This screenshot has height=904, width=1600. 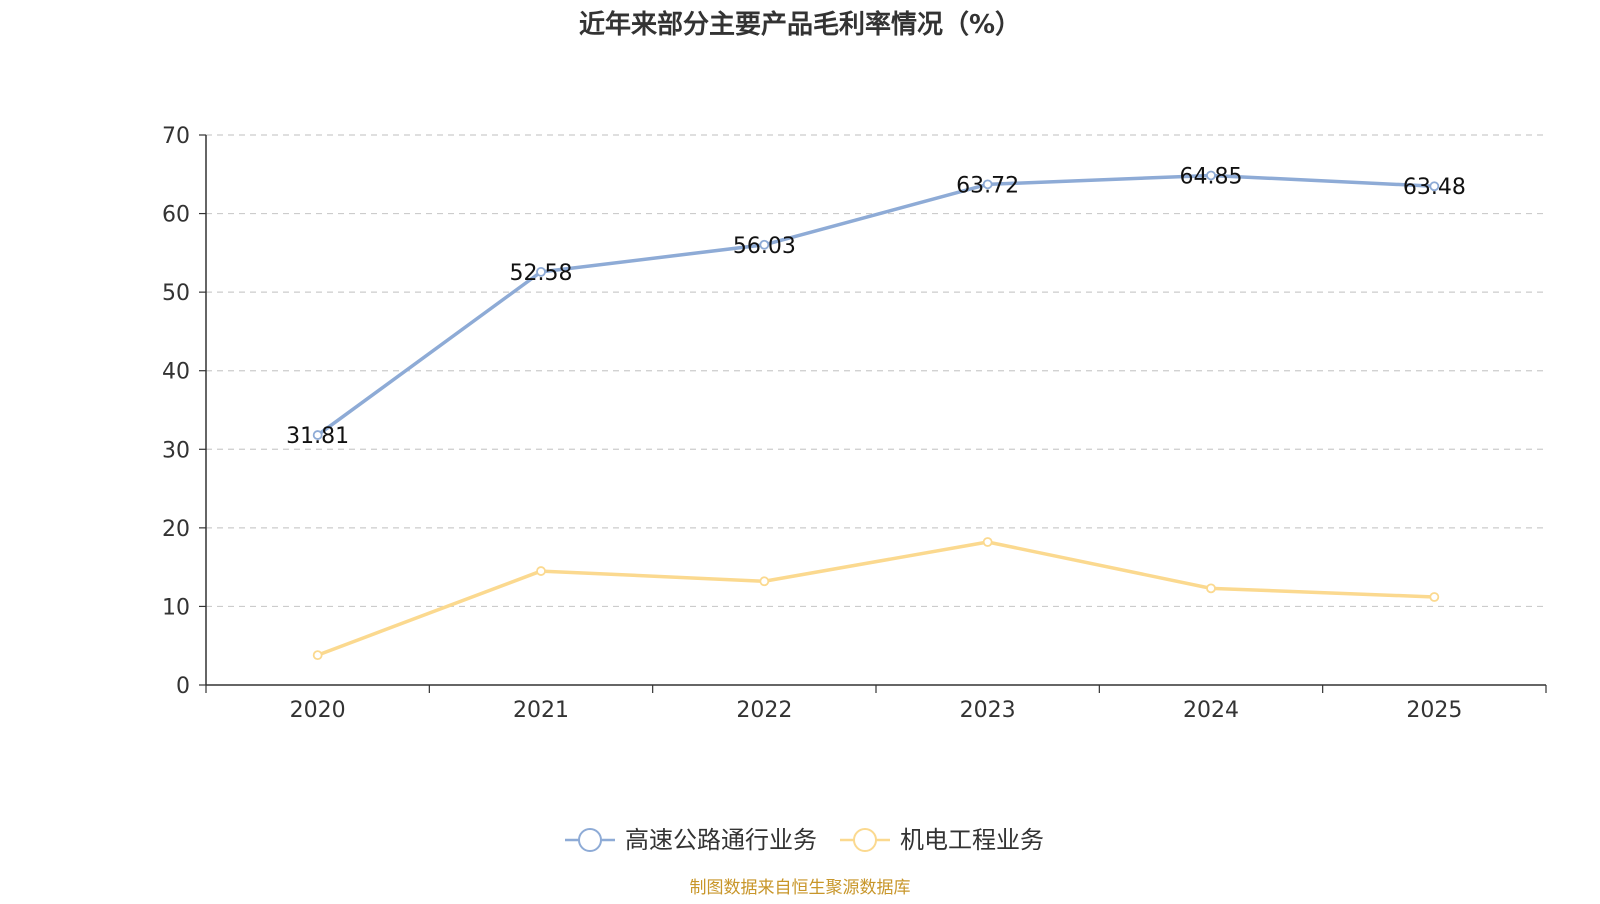 I want to click on legend-item-1: 高速公路通行业务, so click(x=691, y=840).